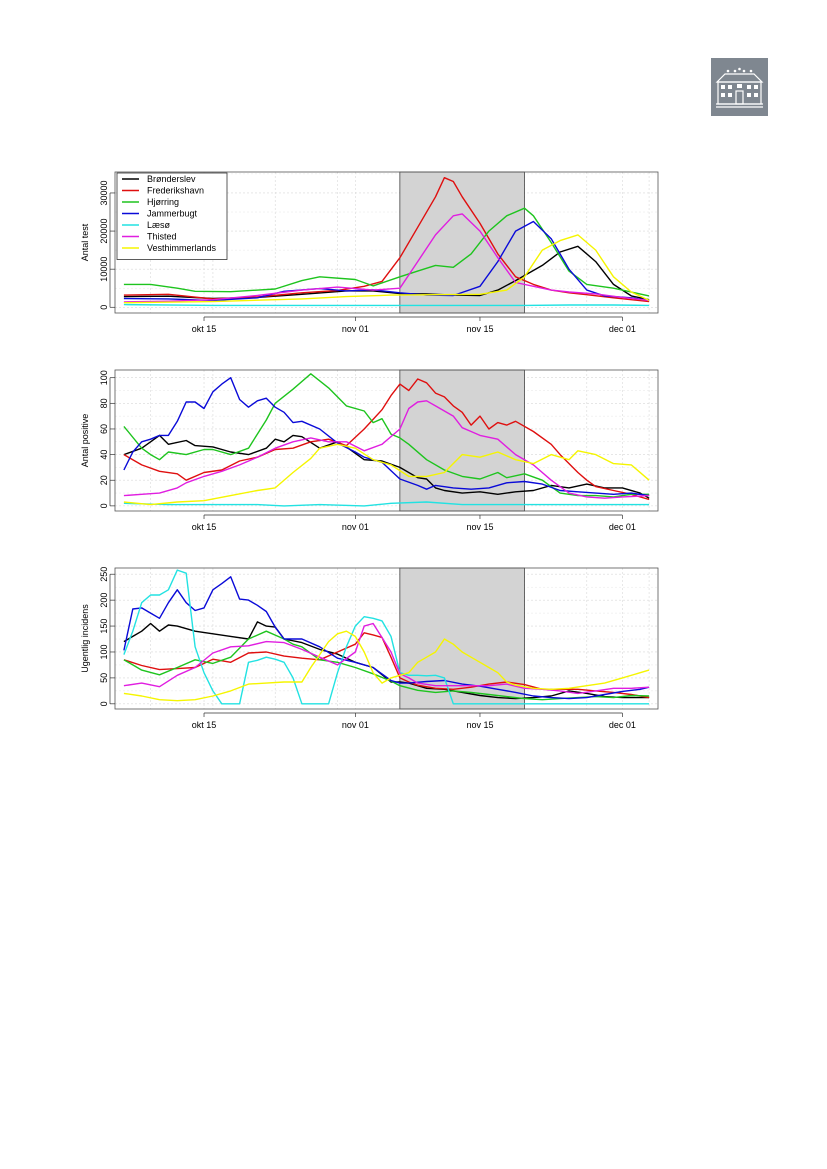 The width and height of the screenshot is (827, 1169). What do you see at coordinates (163, 202) in the screenshot?
I see `legend-label: Hjørring` at bounding box center [163, 202].